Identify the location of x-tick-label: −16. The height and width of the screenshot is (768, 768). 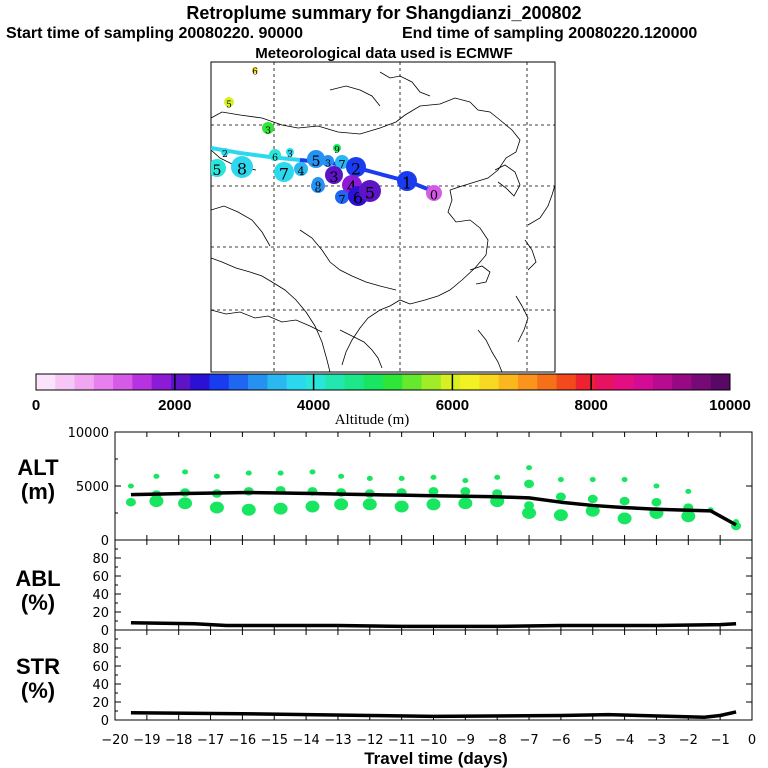
(242, 740).